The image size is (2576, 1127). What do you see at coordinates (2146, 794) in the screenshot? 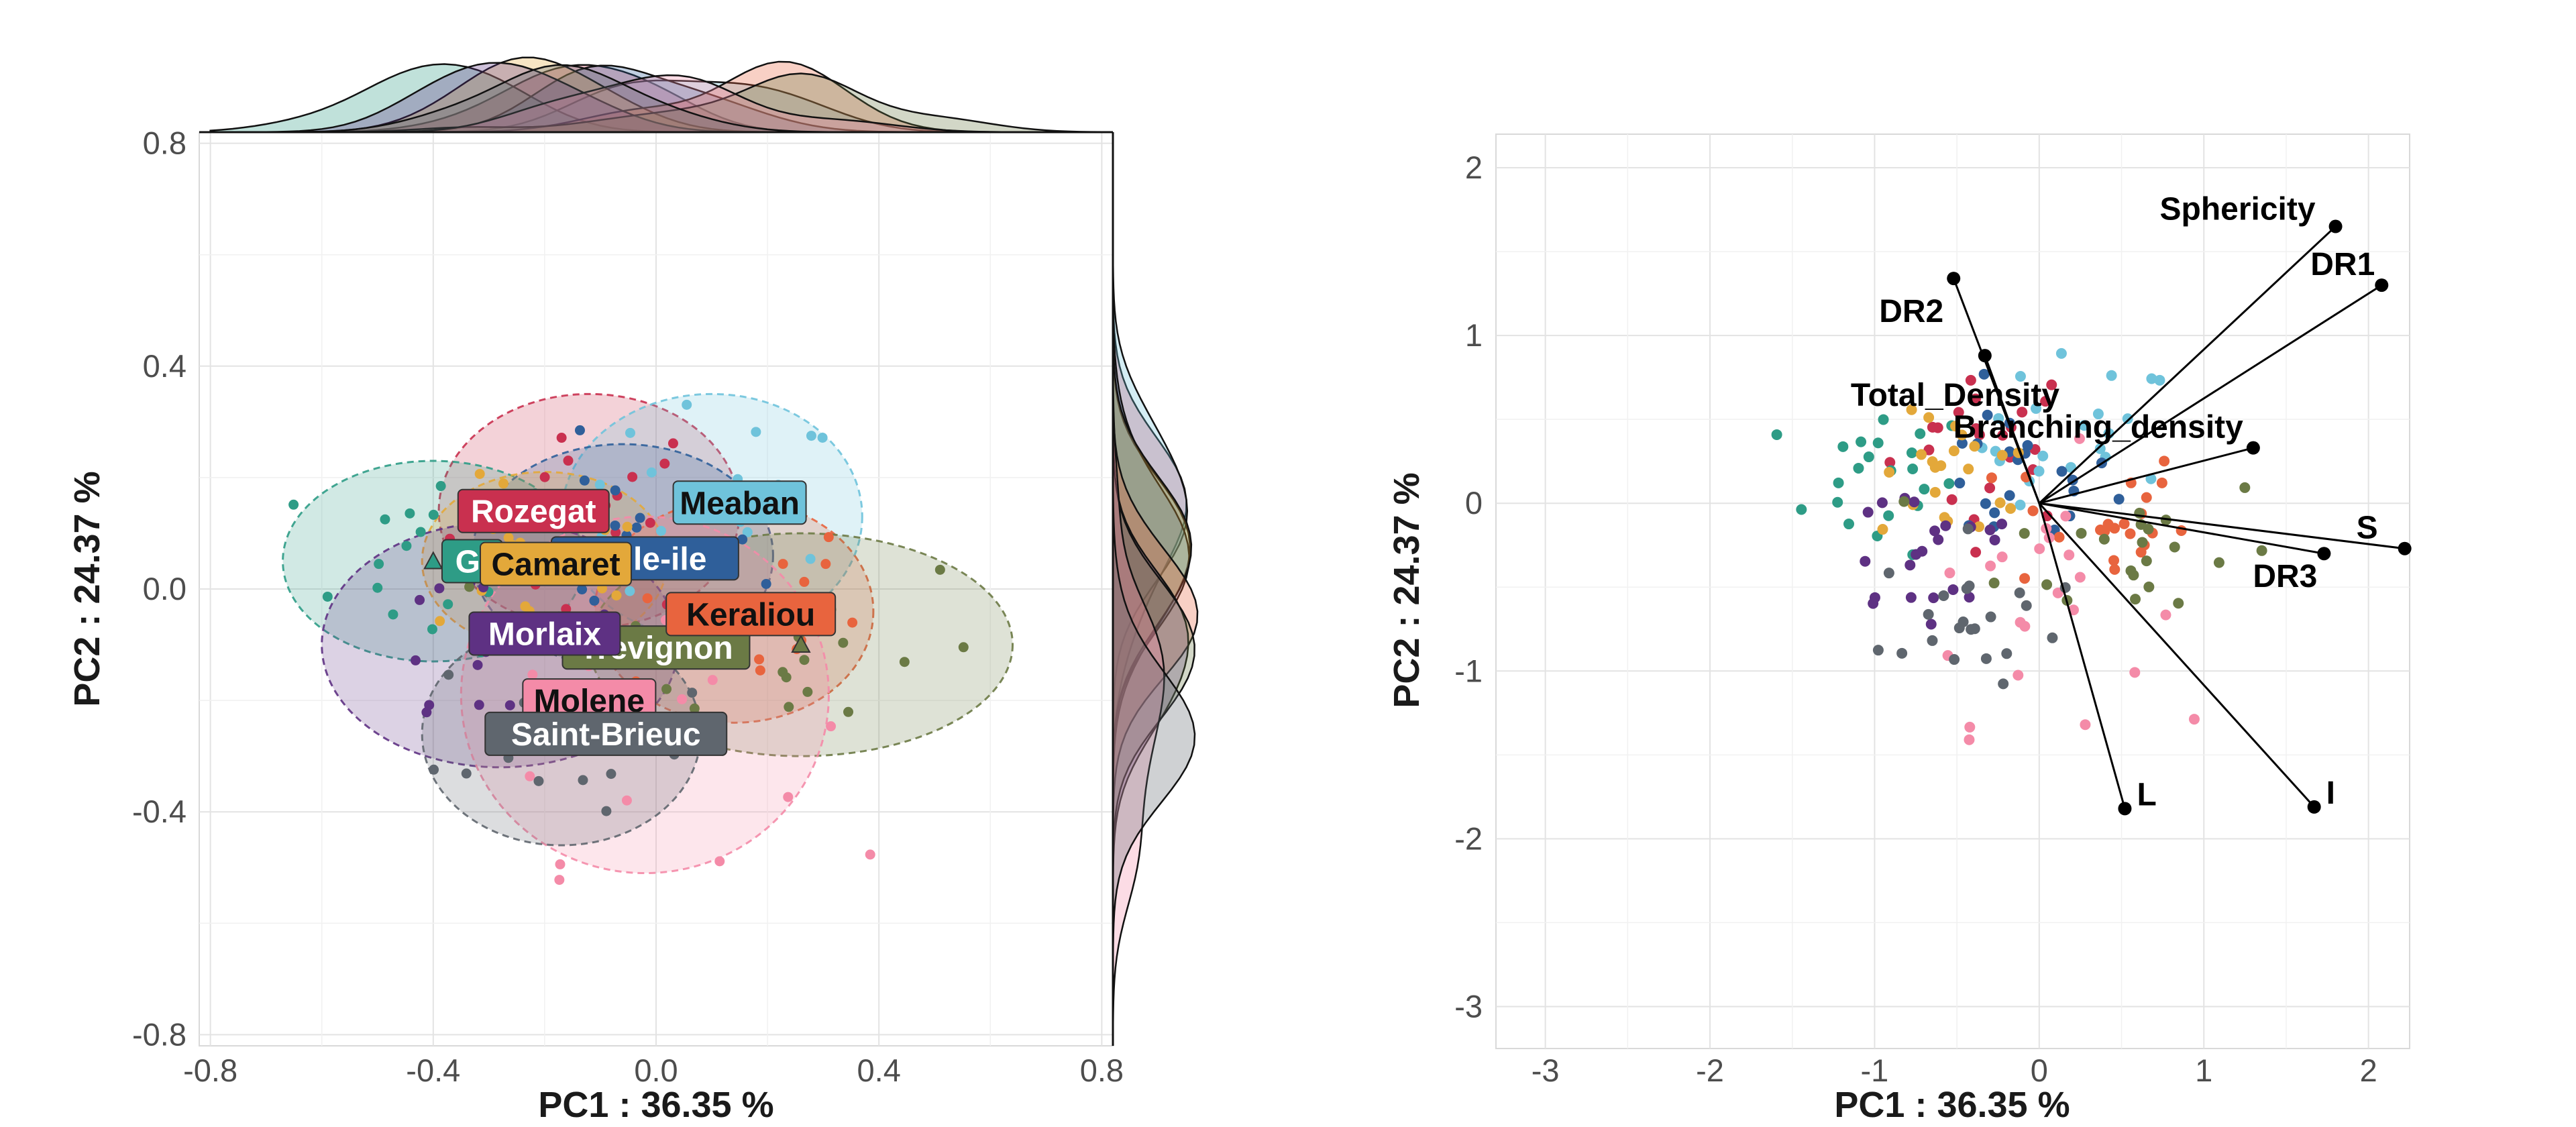
I see `loading-label: L` at bounding box center [2146, 794].